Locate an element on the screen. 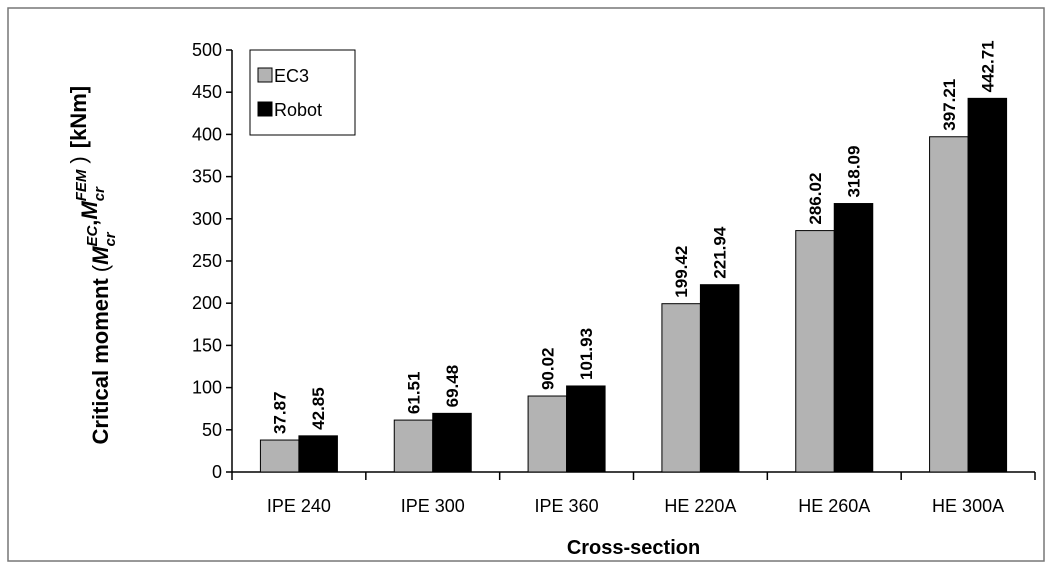 The width and height of the screenshot is (1052, 569). x-tick-label: HE 260A is located at coordinates (834, 506).